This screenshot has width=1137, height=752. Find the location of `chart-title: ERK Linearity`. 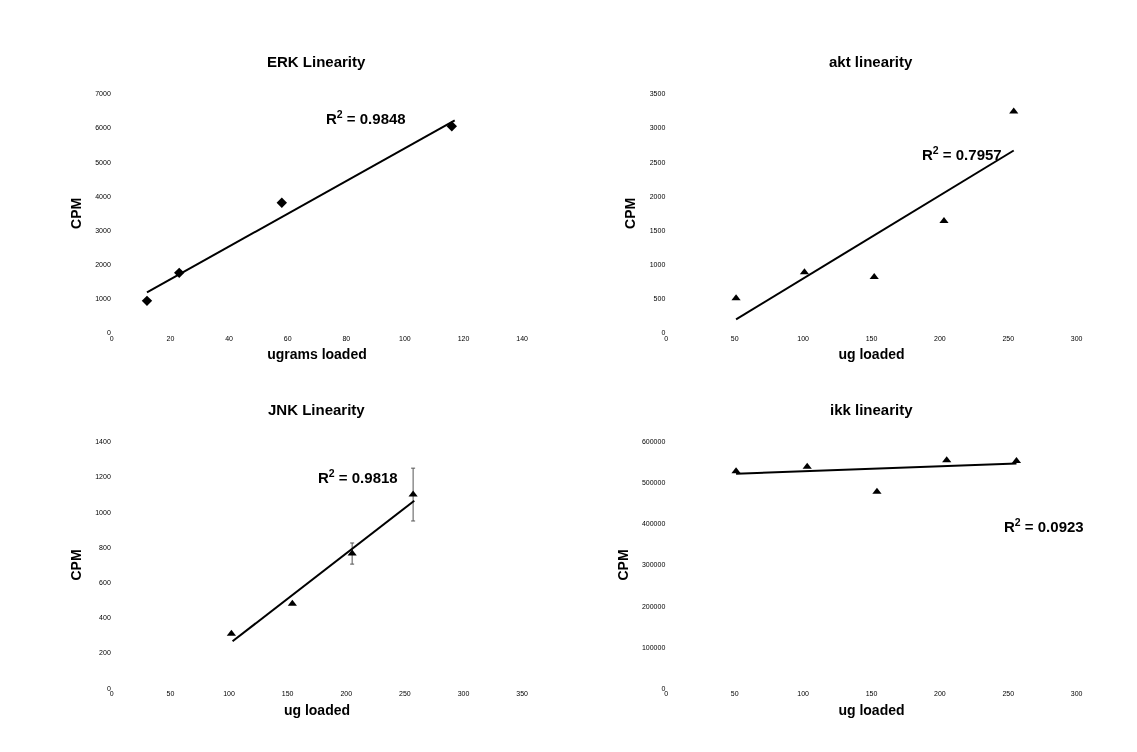

chart-title: ERK Linearity is located at coordinates (317, 61).